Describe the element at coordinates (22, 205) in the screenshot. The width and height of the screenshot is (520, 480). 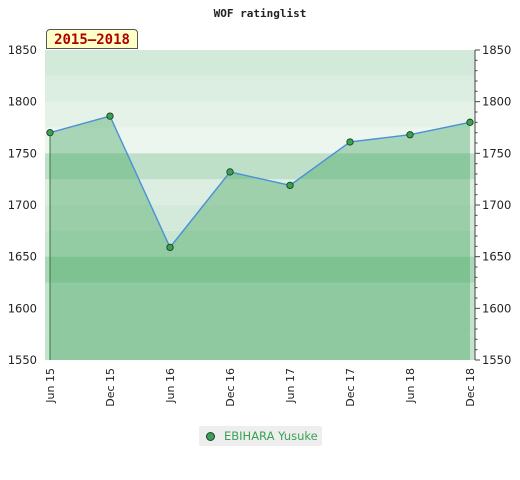
I see `y-tick-label-left: 1700` at that location.